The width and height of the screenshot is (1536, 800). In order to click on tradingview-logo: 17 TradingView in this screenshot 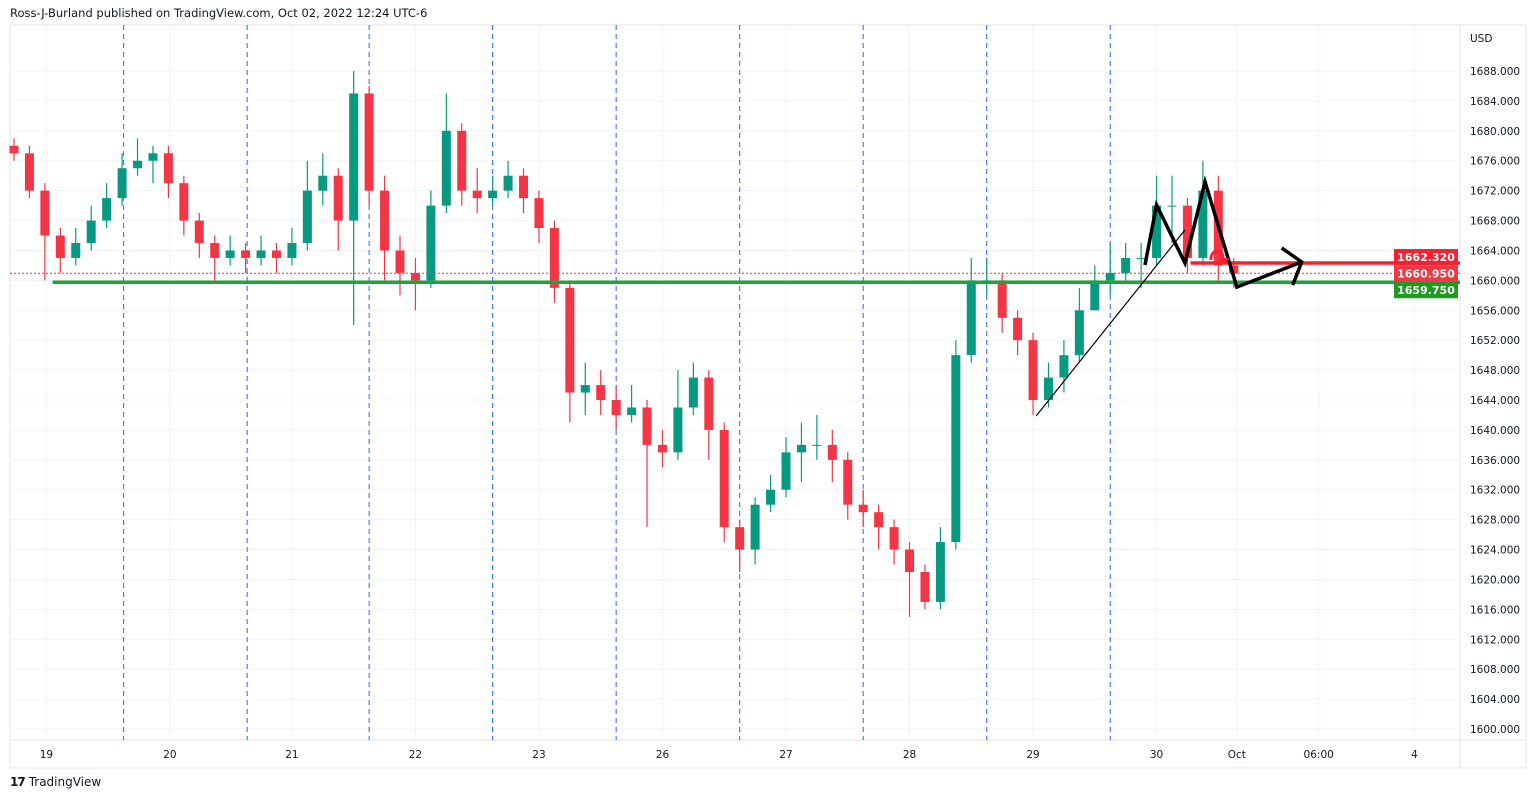, I will do `click(55, 782)`.